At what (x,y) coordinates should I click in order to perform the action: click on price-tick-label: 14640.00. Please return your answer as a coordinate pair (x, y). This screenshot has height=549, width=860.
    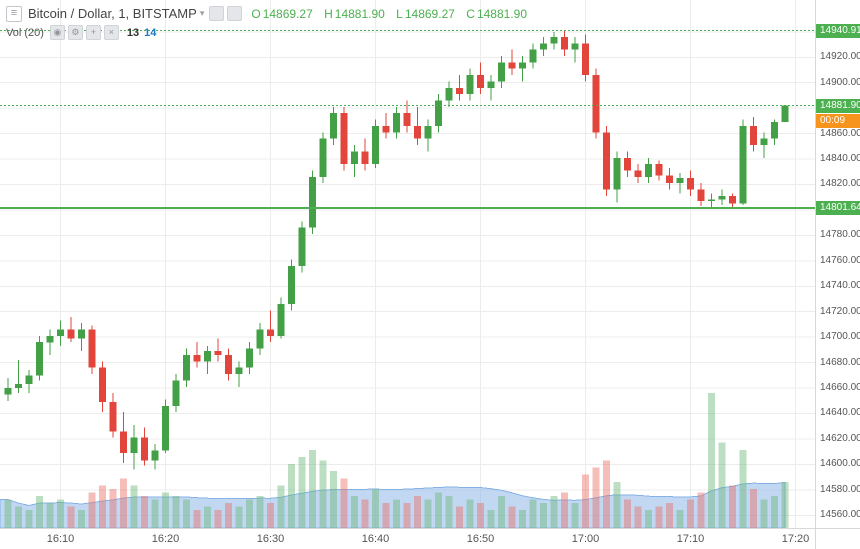
    Looking at the image, I should click on (840, 413).